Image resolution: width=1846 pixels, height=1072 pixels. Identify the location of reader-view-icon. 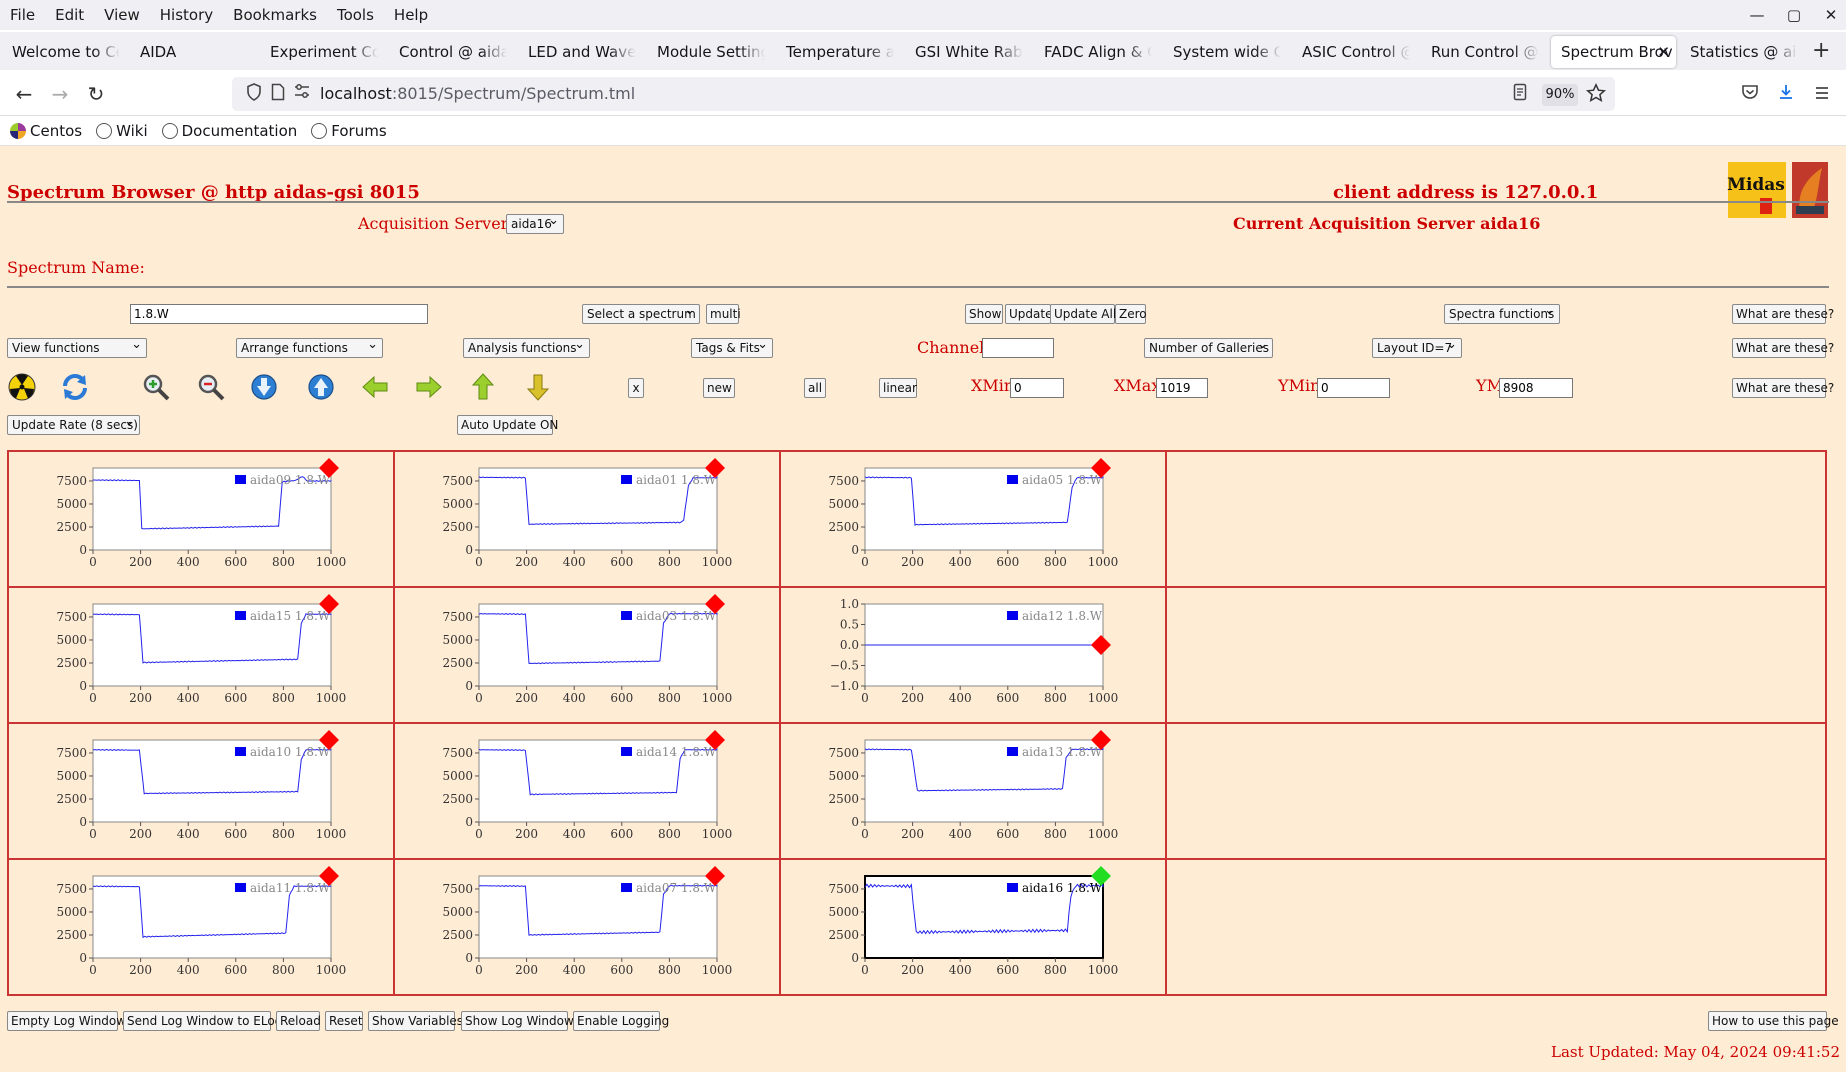
(1520, 94).